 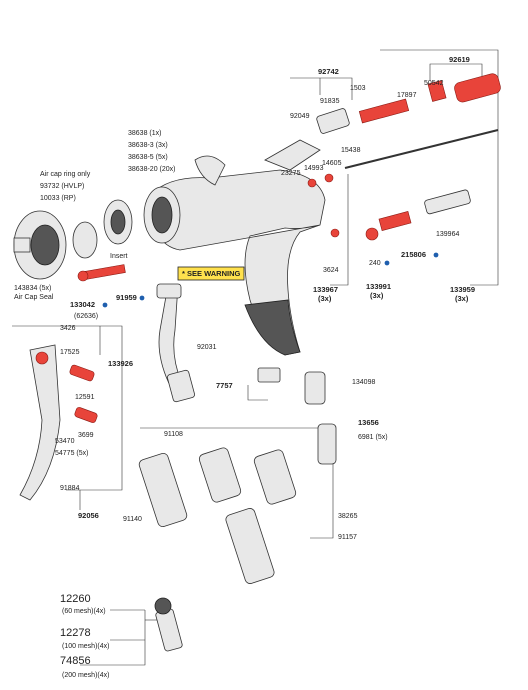 What do you see at coordinates (224, 385) in the screenshot?
I see `part-label: 7757` at bounding box center [224, 385].